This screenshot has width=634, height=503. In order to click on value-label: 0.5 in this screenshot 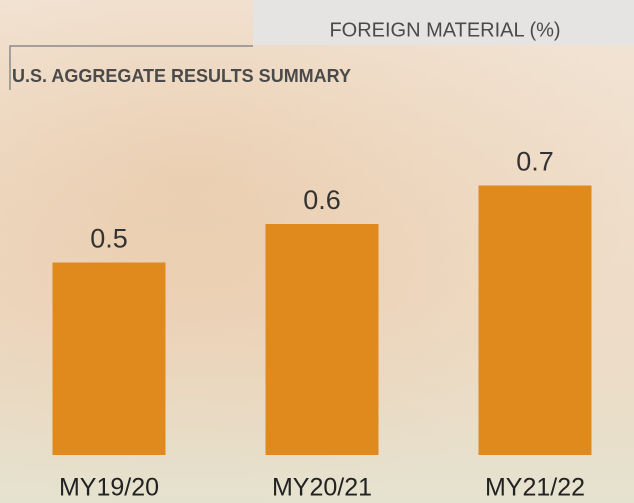, I will do `click(109, 239)`.